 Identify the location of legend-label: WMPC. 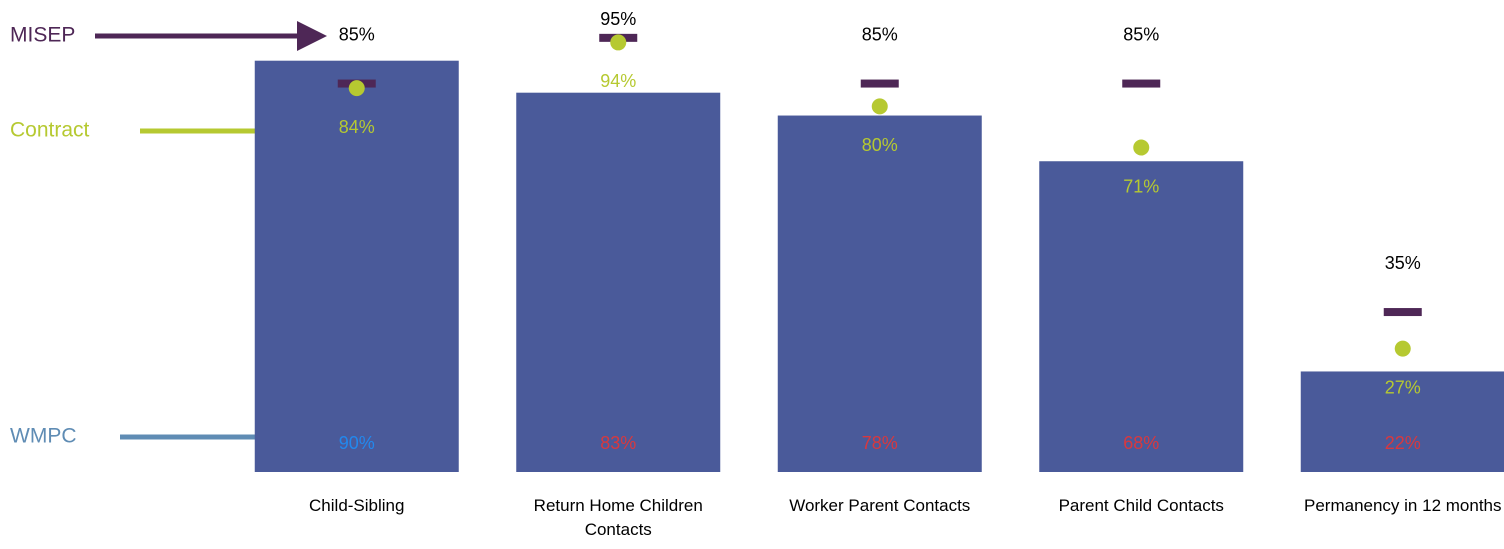
(43, 436).